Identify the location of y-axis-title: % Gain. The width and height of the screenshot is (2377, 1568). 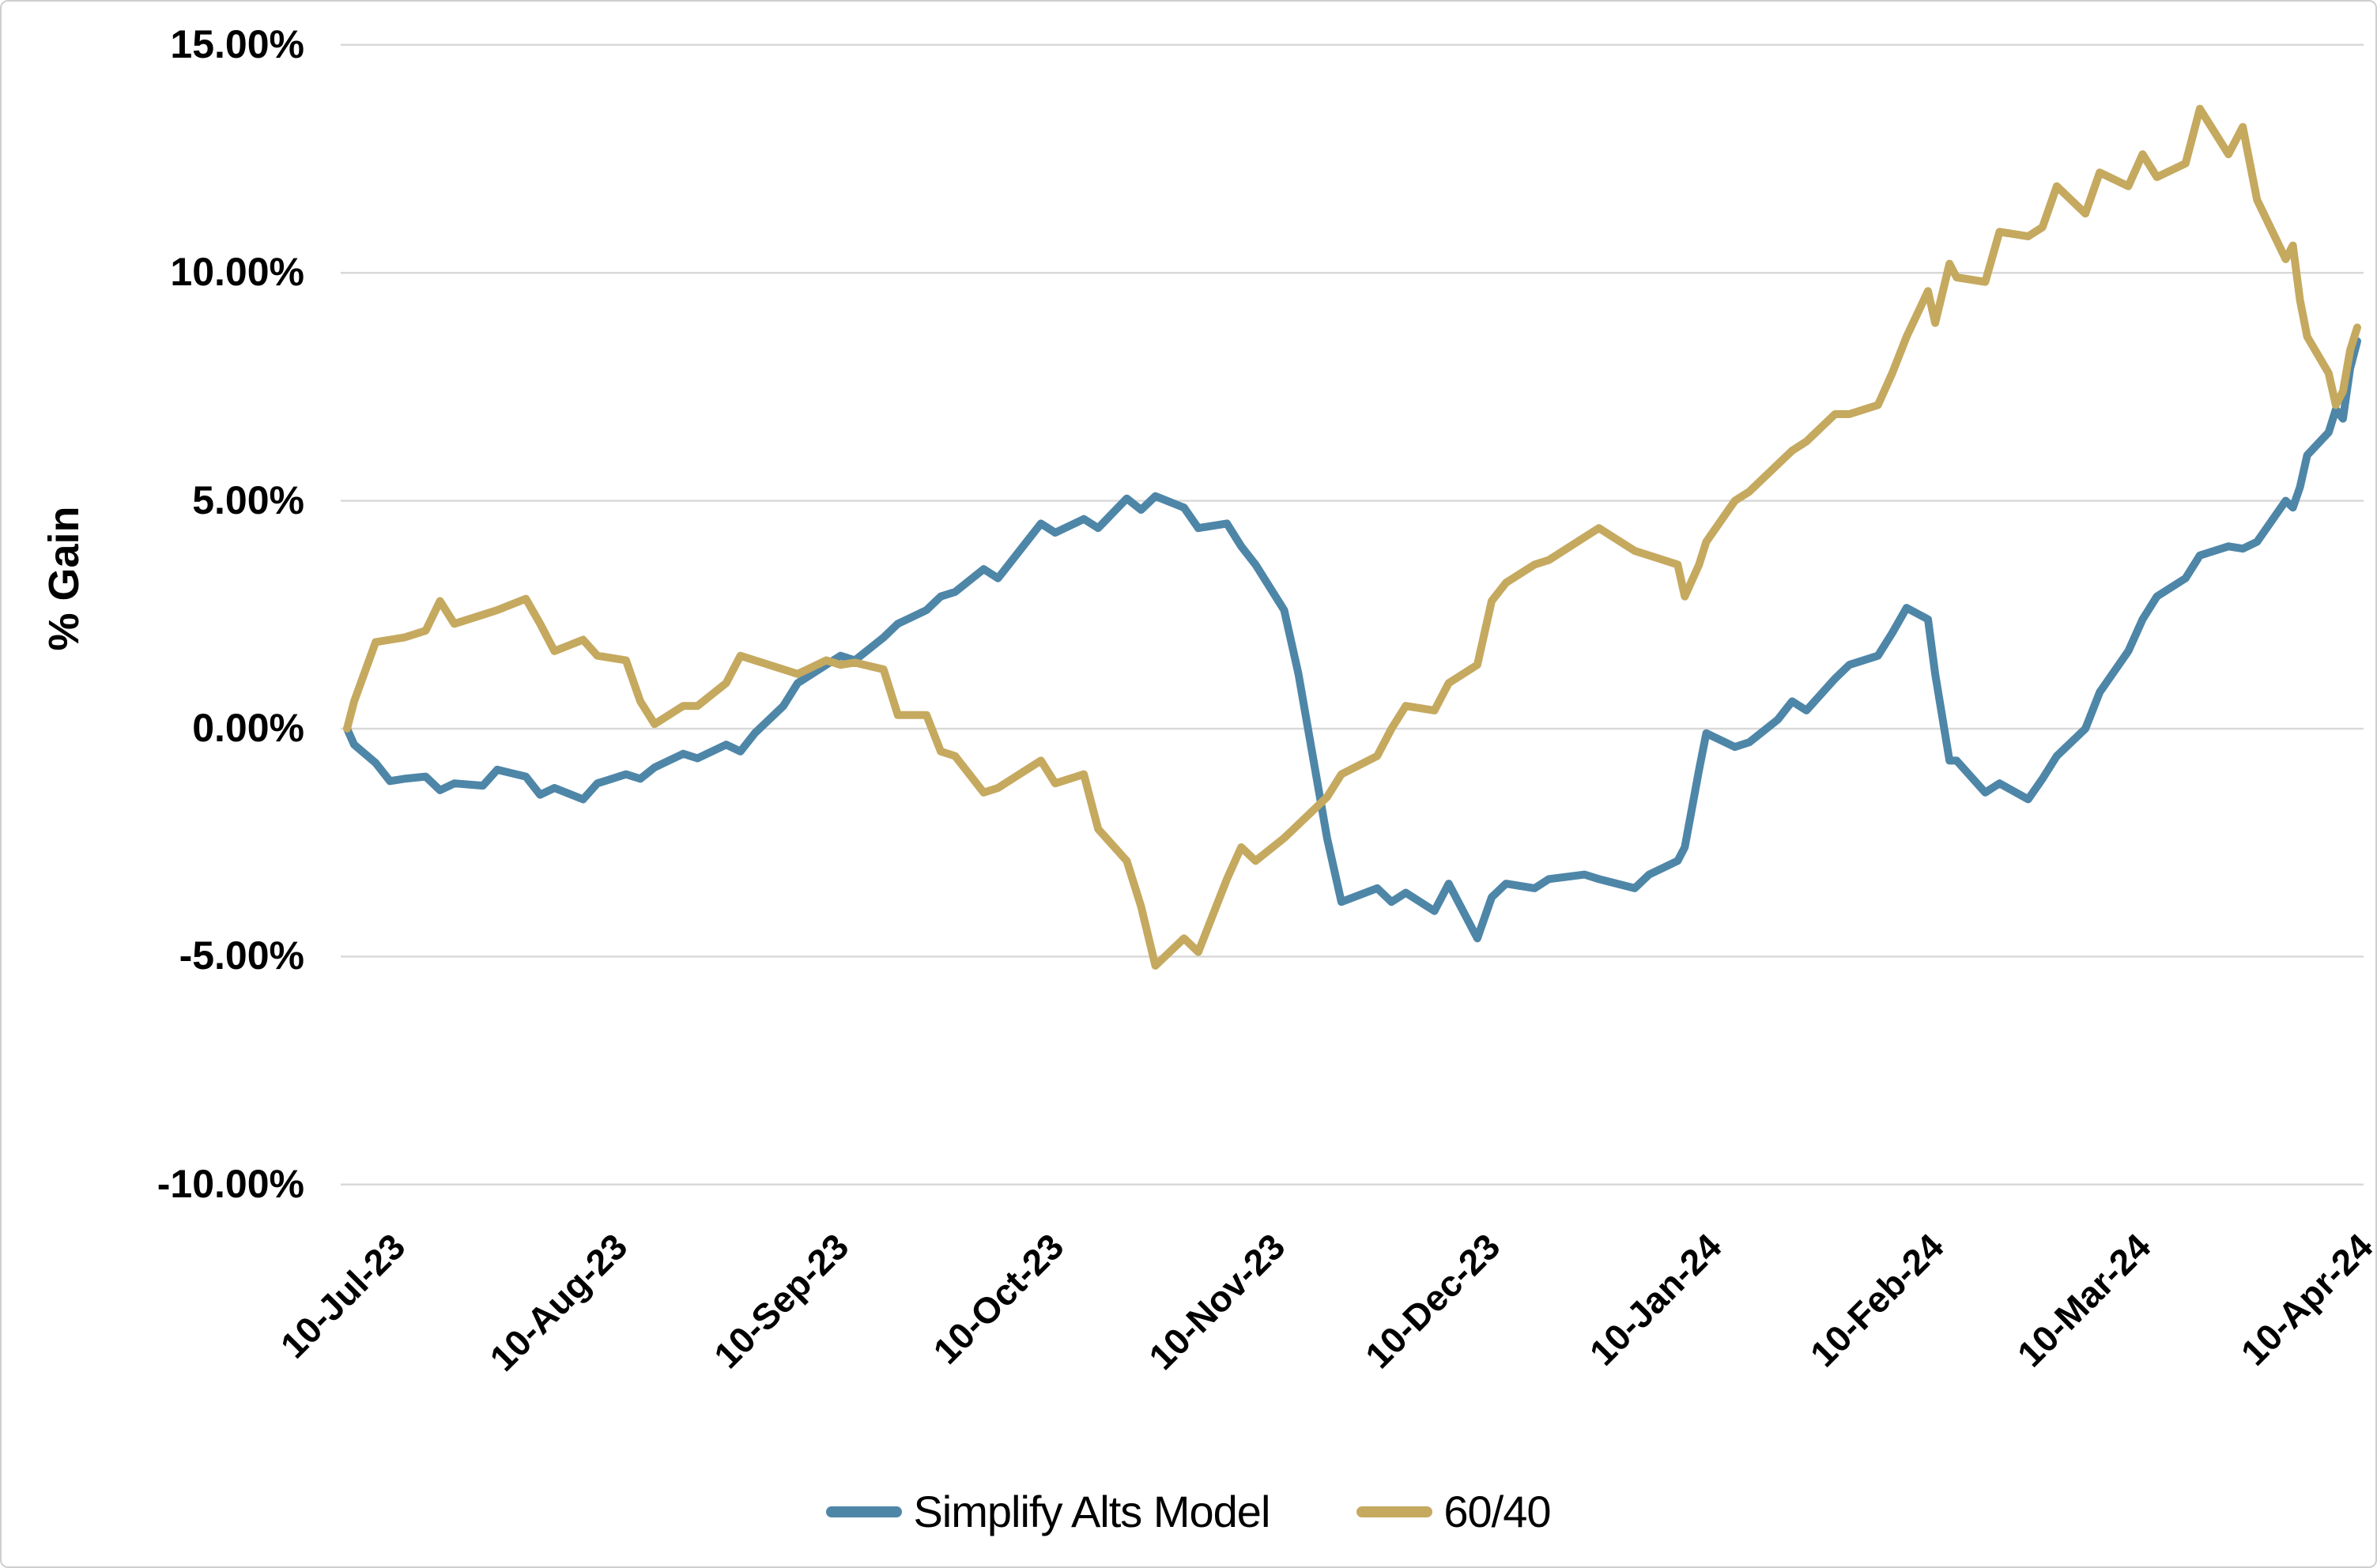
(64, 578).